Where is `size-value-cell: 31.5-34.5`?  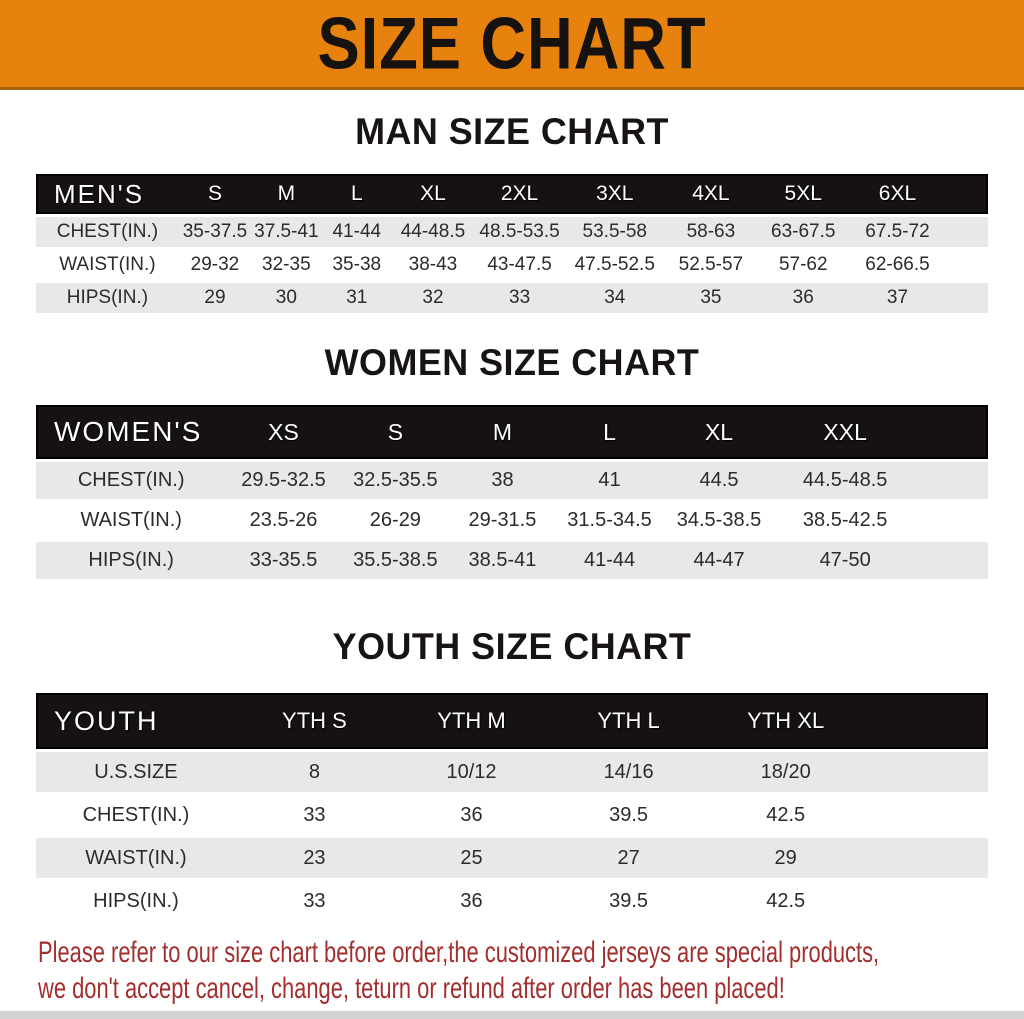 size-value-cell: 31.5-34.5 is located at coordinates (609, 519).